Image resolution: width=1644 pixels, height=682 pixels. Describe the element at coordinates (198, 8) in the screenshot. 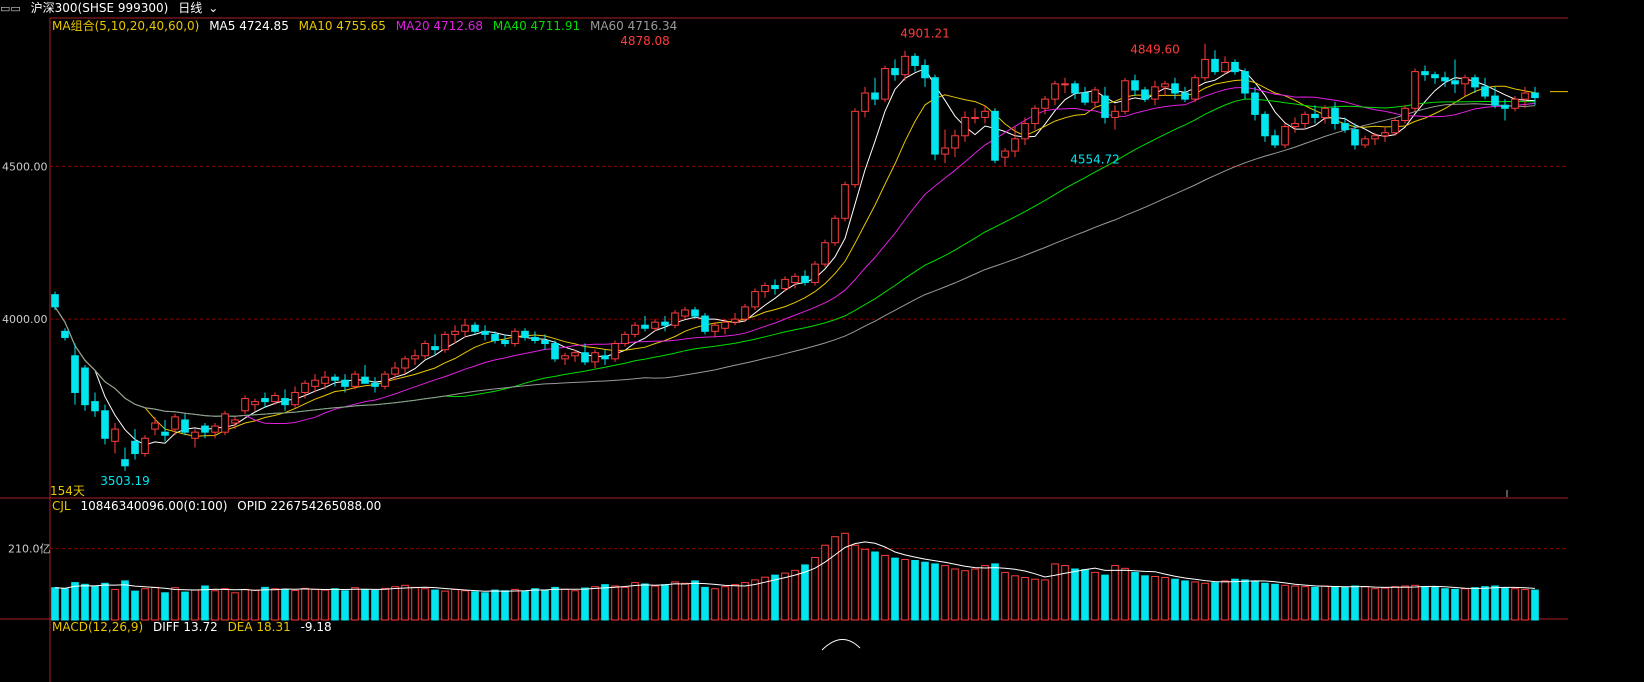

I see `period-selector: 日线 ⌄` at that location.